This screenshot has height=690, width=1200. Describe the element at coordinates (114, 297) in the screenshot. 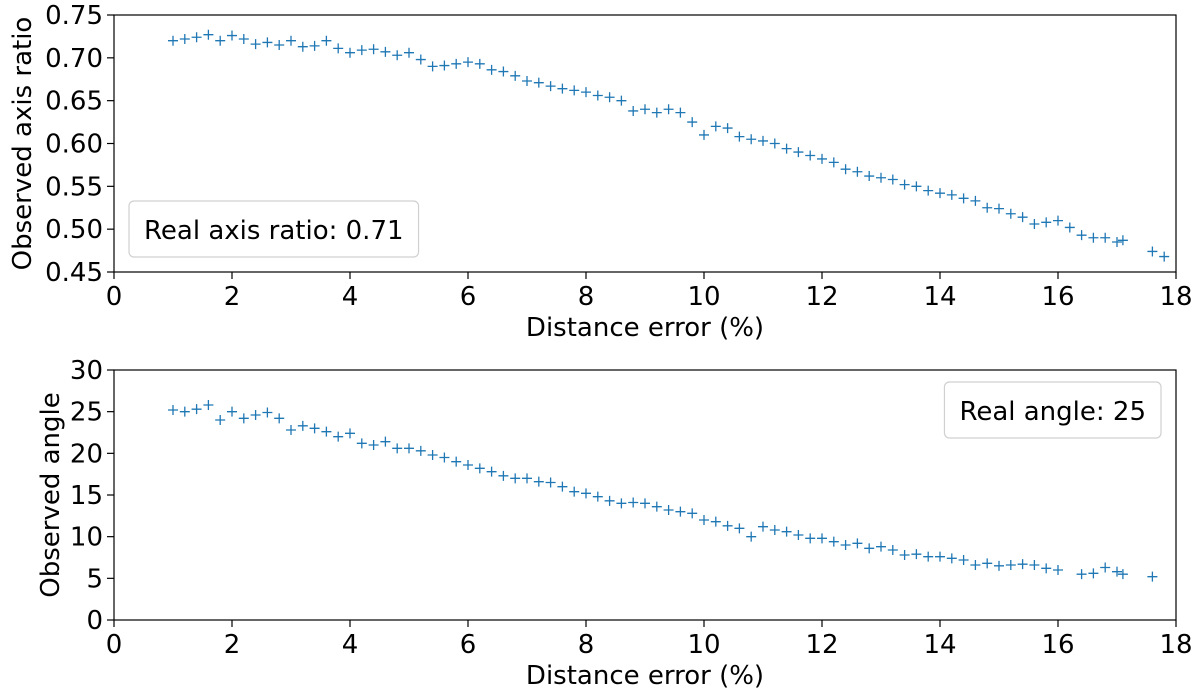

I see `x-tick-label: 0` at that location.